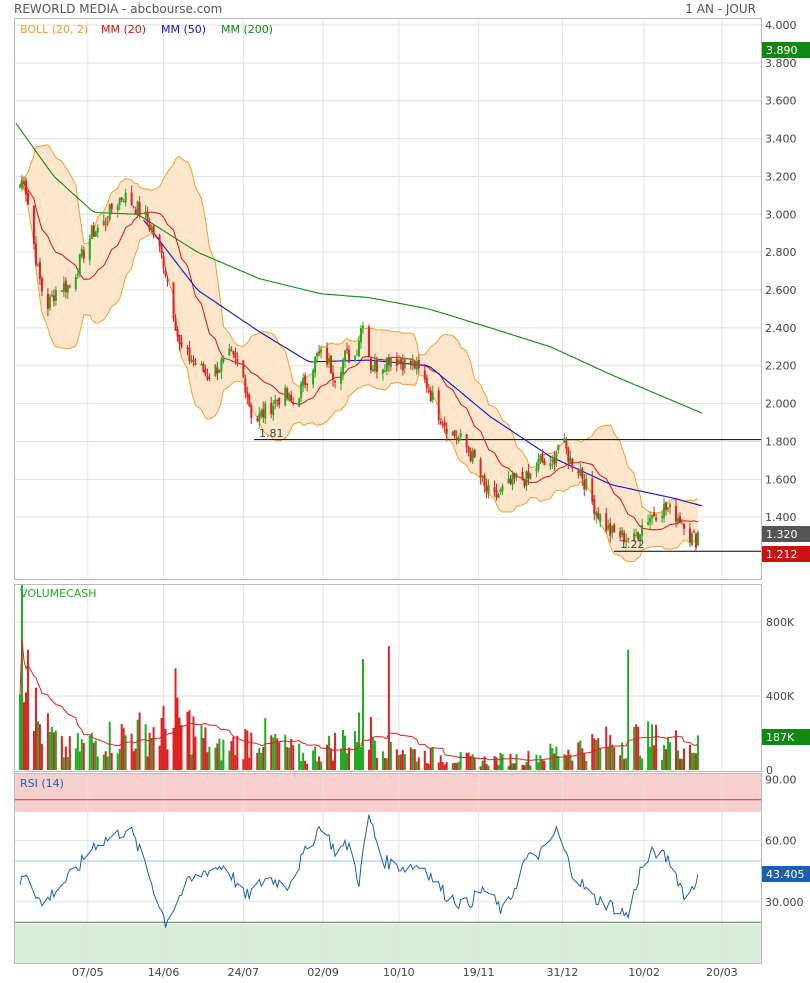 Image resolution: width=810 pixels, height=983 pixels. What do you see at coordinates (785, 874) in the screenshot?
I see `rsi-badge: 43.405` at bounding box center [785, 874].